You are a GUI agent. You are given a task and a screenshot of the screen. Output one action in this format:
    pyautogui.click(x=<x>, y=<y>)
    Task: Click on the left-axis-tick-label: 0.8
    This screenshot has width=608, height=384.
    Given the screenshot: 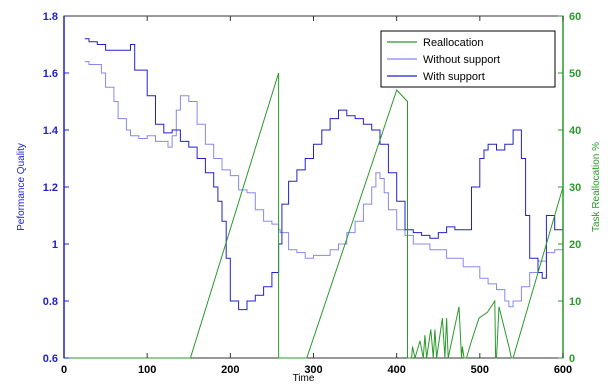 What is the action you would take?
    pyautogui.click(x=50, y=302)
    